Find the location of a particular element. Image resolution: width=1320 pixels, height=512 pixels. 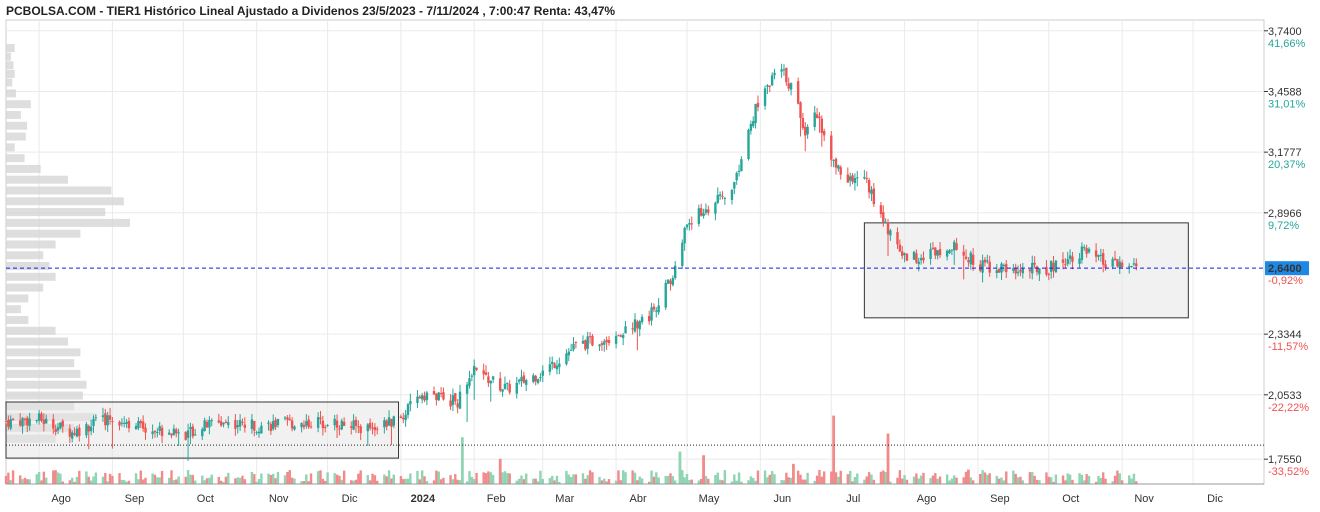

y-tick-percent: -11,57% is located at coordinates (1288, 347).